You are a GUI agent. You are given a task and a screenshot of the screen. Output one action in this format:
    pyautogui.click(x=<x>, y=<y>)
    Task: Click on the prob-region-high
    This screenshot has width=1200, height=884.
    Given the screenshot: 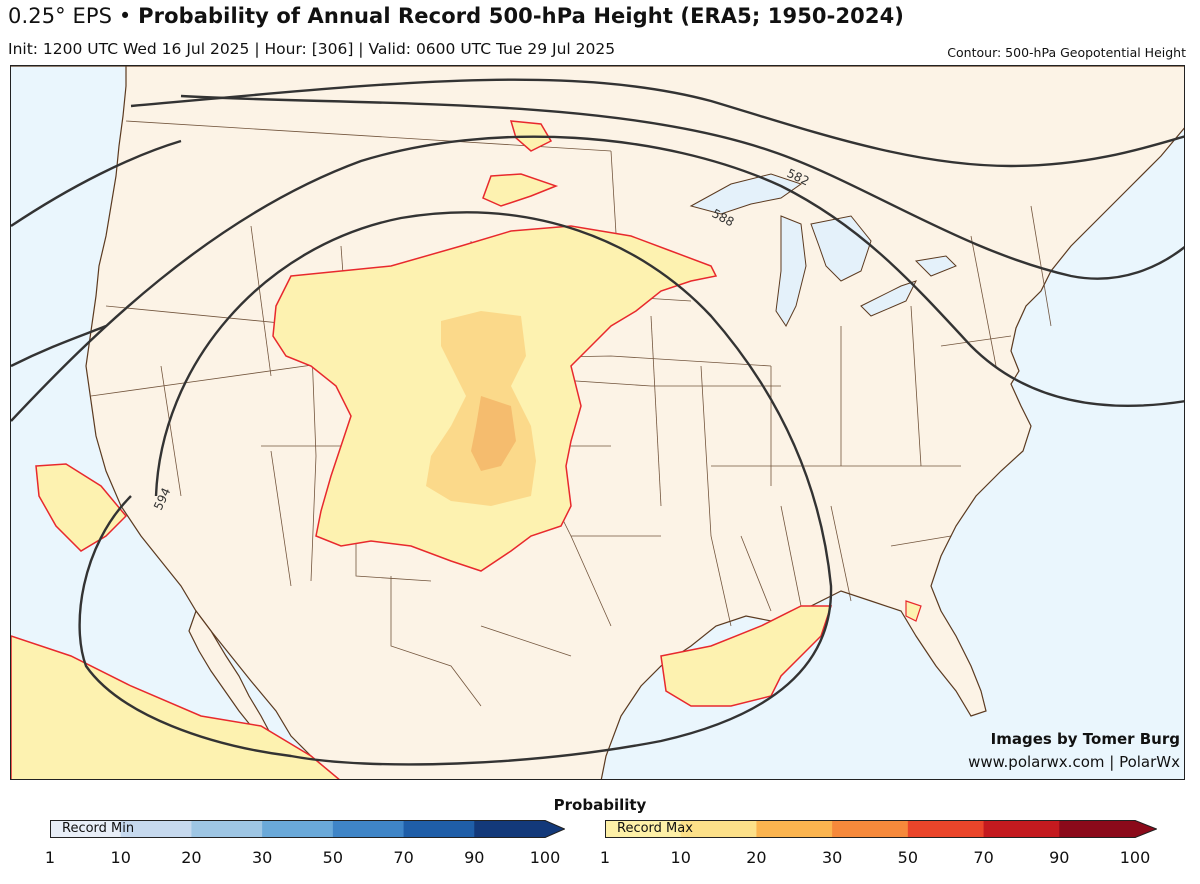 What is the action you would take?
    pyautogui.click(x=493, y=433)
    